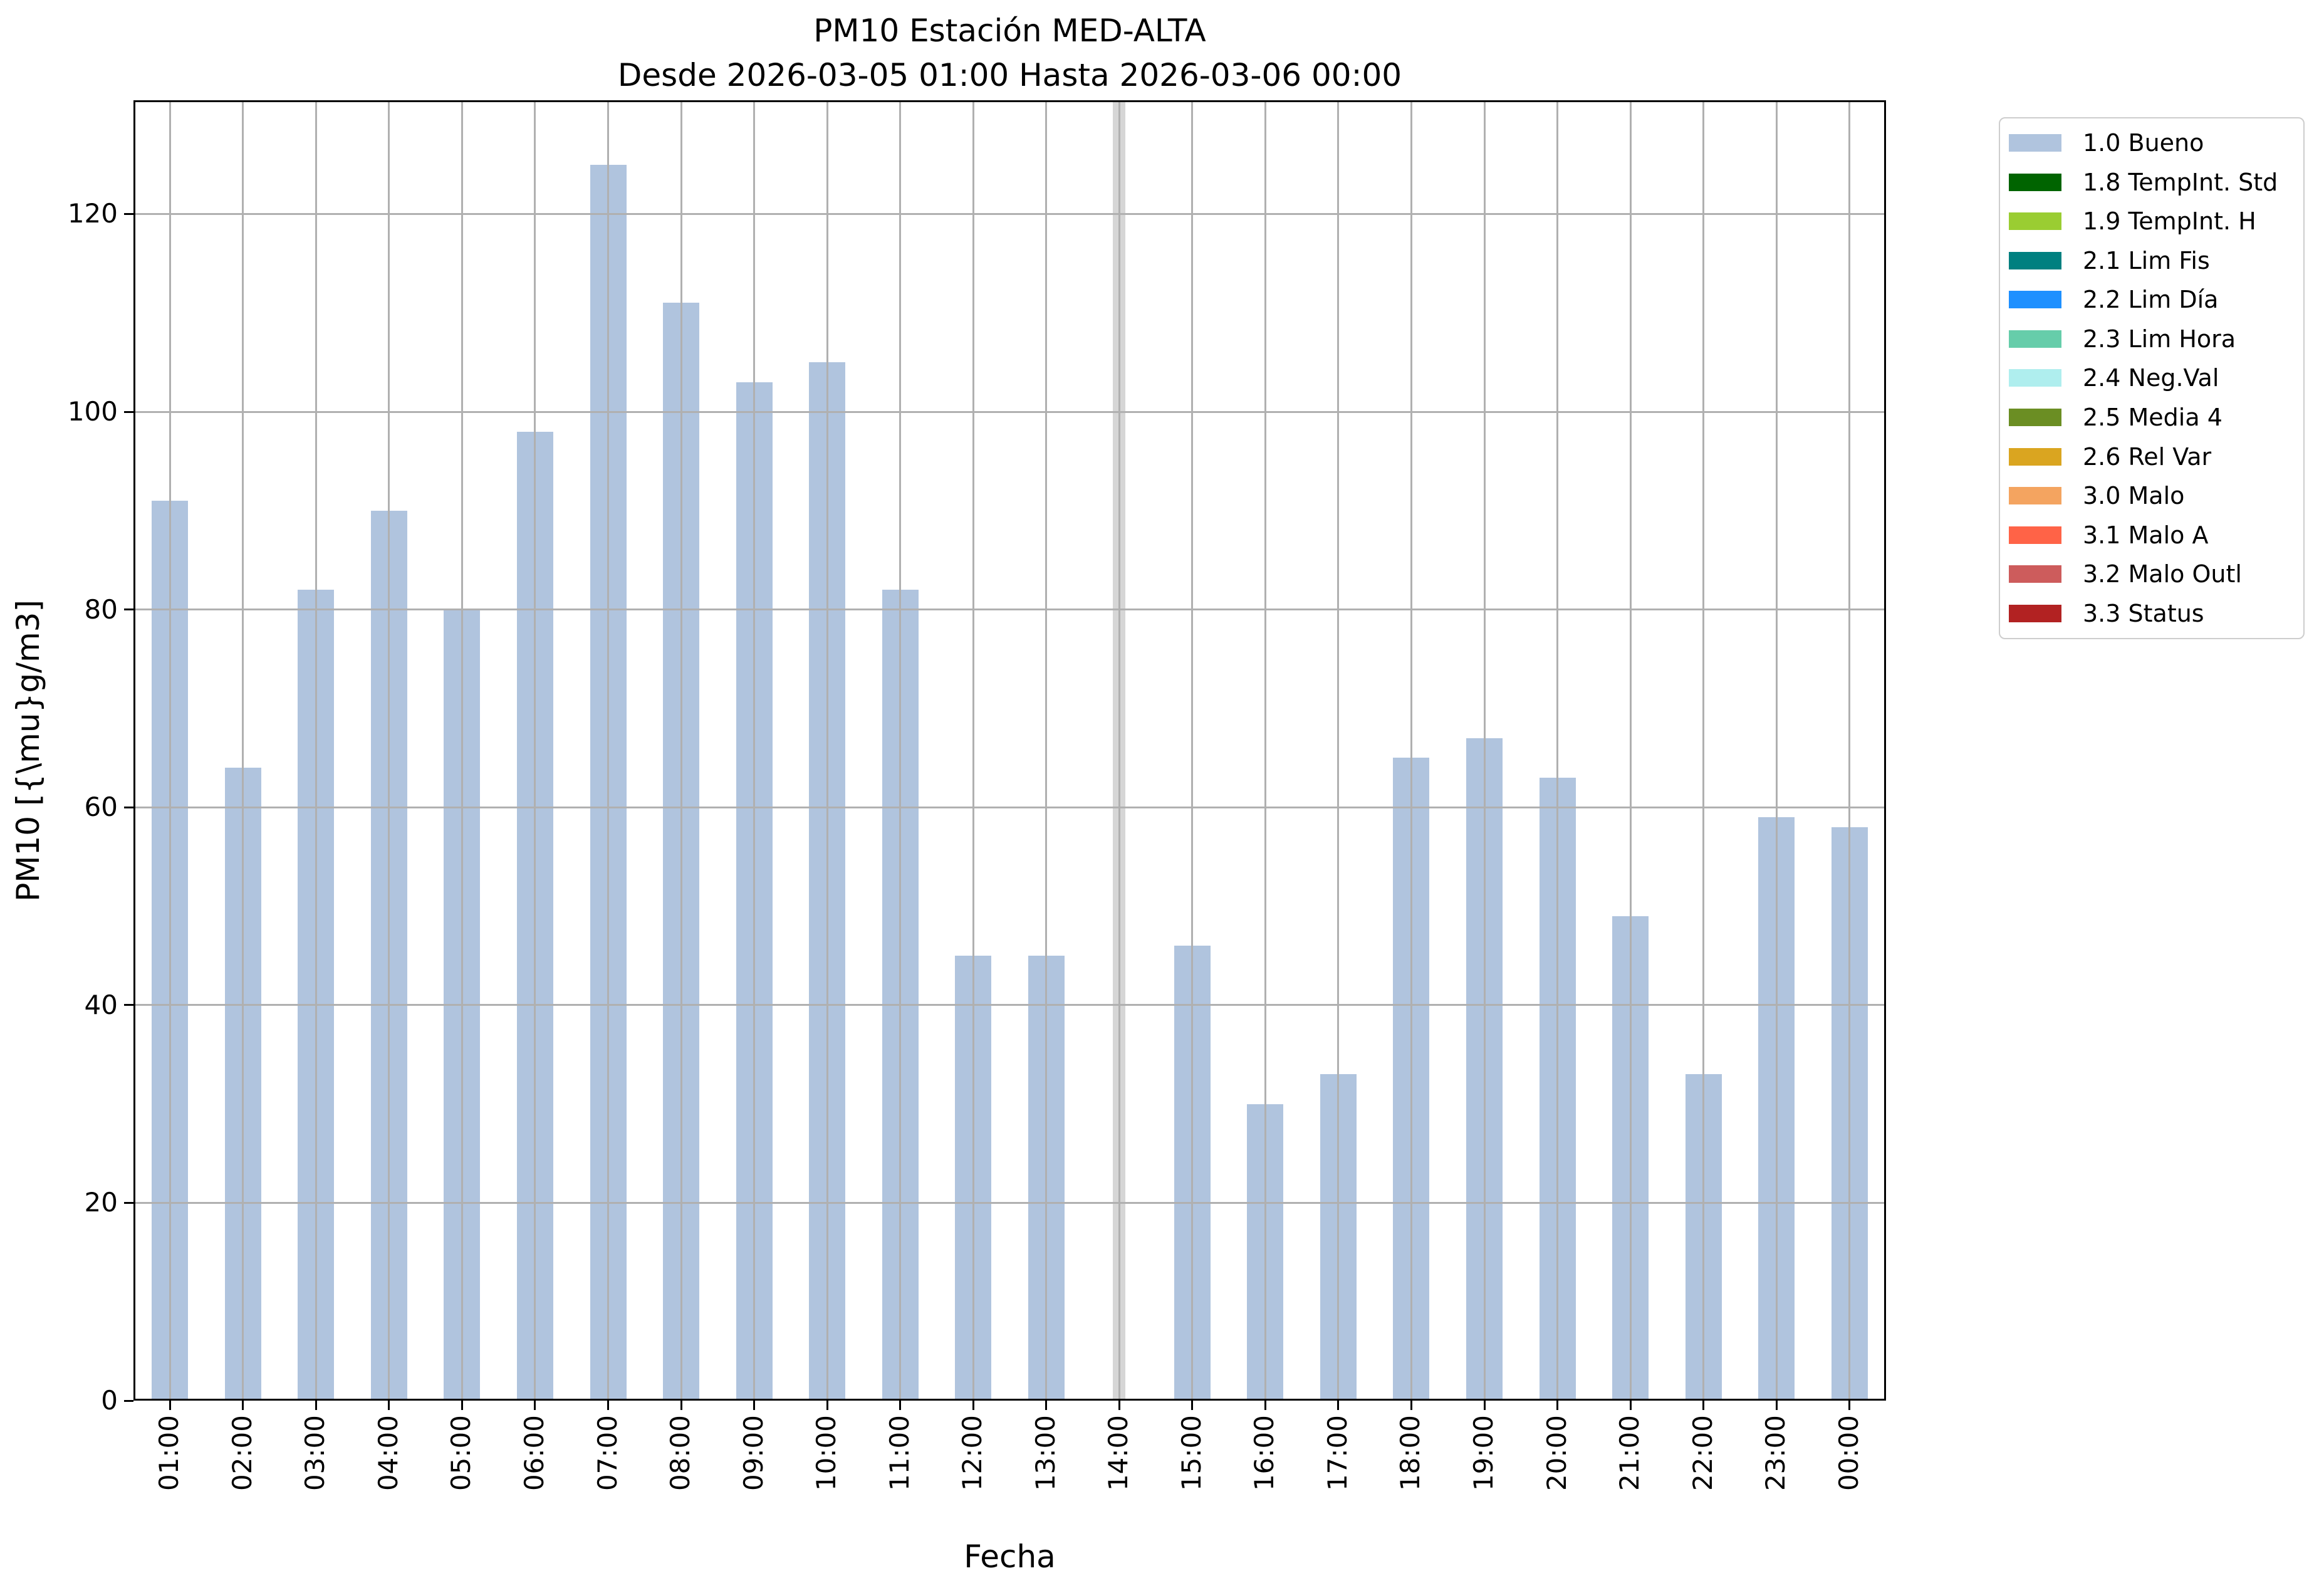  What do you see at coordinates (1775, 1453) in the screenshot?
I see `x-tick-label-23:00: 23:00` at bounding box center [1775, 1453].